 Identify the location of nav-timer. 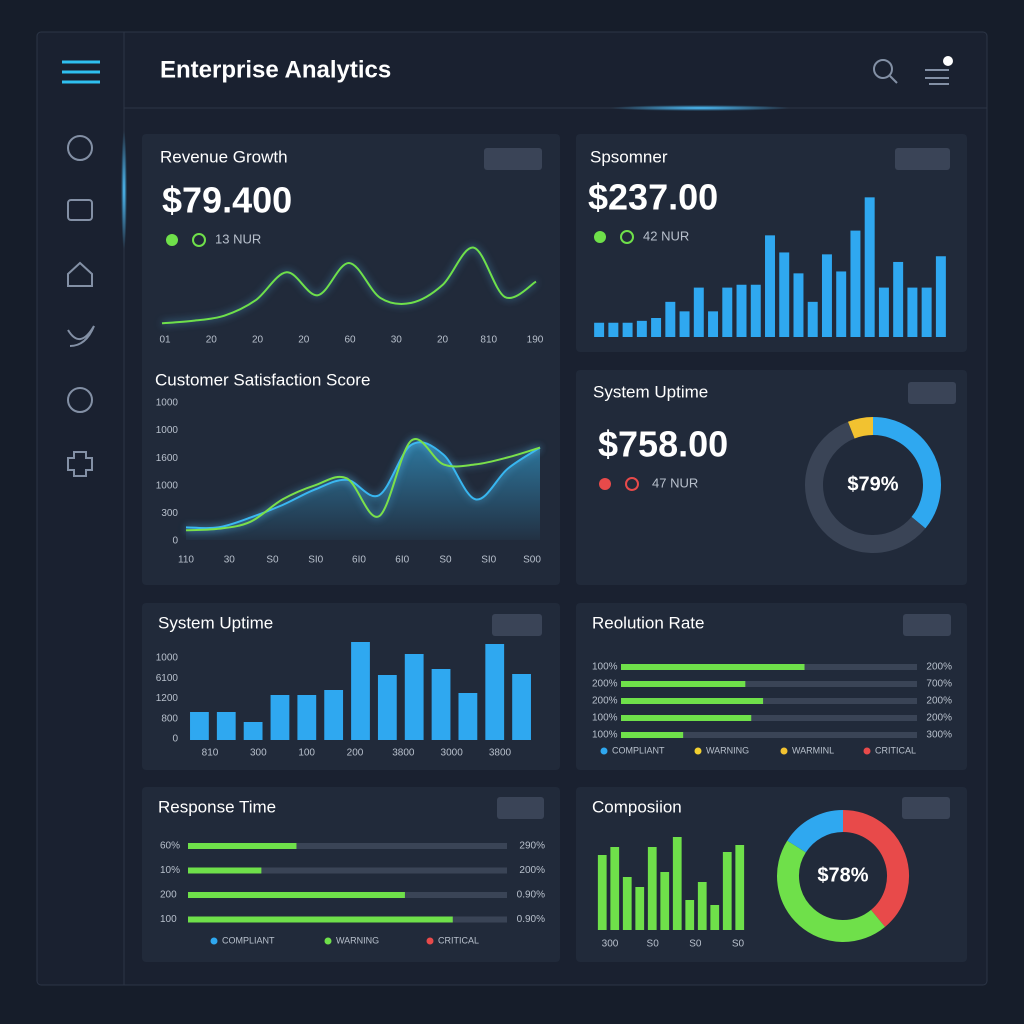
(80, 400).